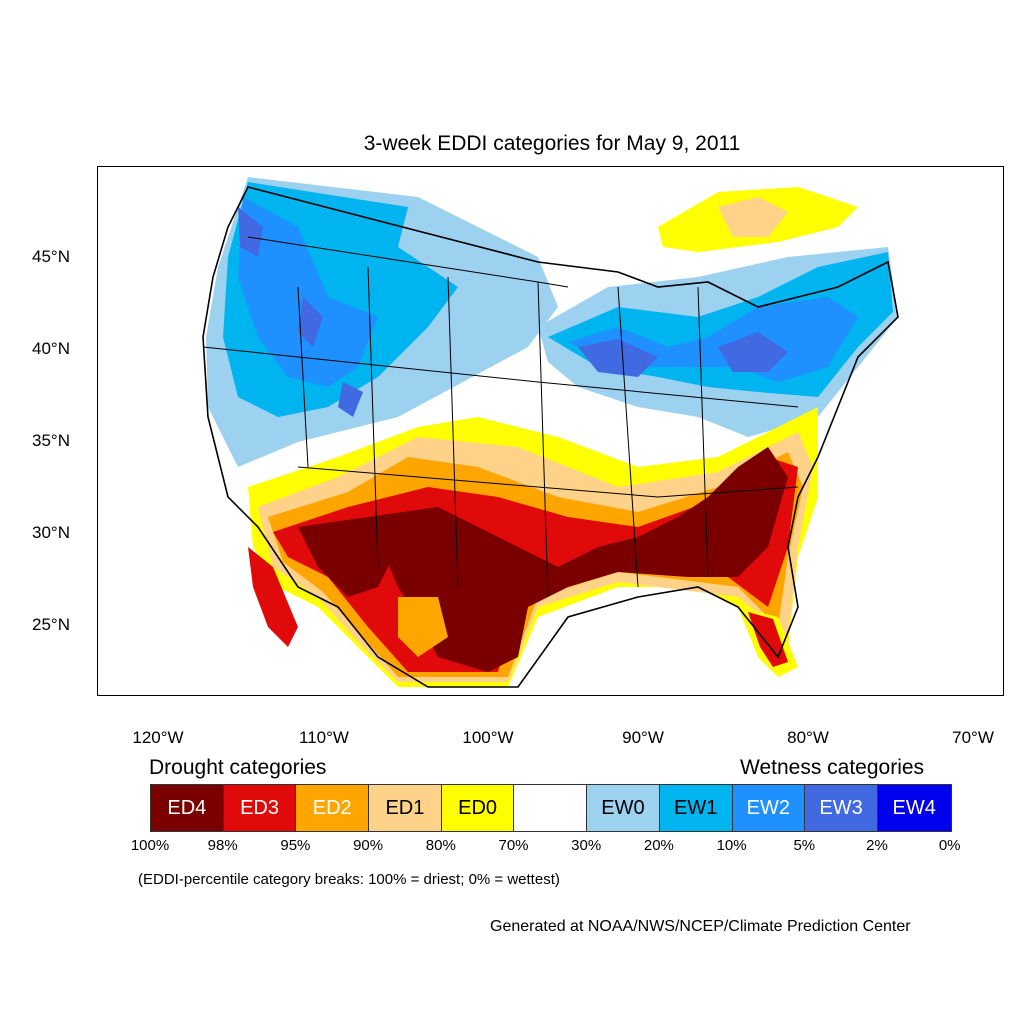 The height and width of the screenshot is (1024, 1024). Describe the element at coordinates (914, 808) in the screenshot. I see `legend-box-ew4: EW4` at that location.